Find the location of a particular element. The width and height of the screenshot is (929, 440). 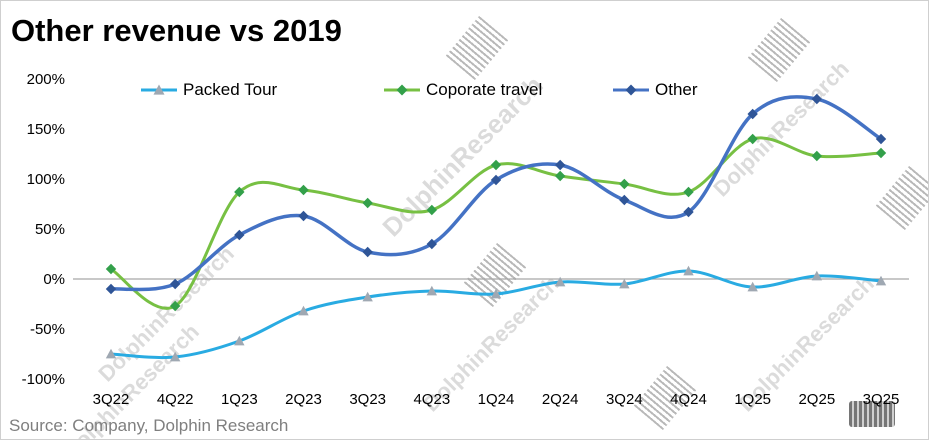

y-axis-tick-label: -100% is located at coordinates (43, 379).